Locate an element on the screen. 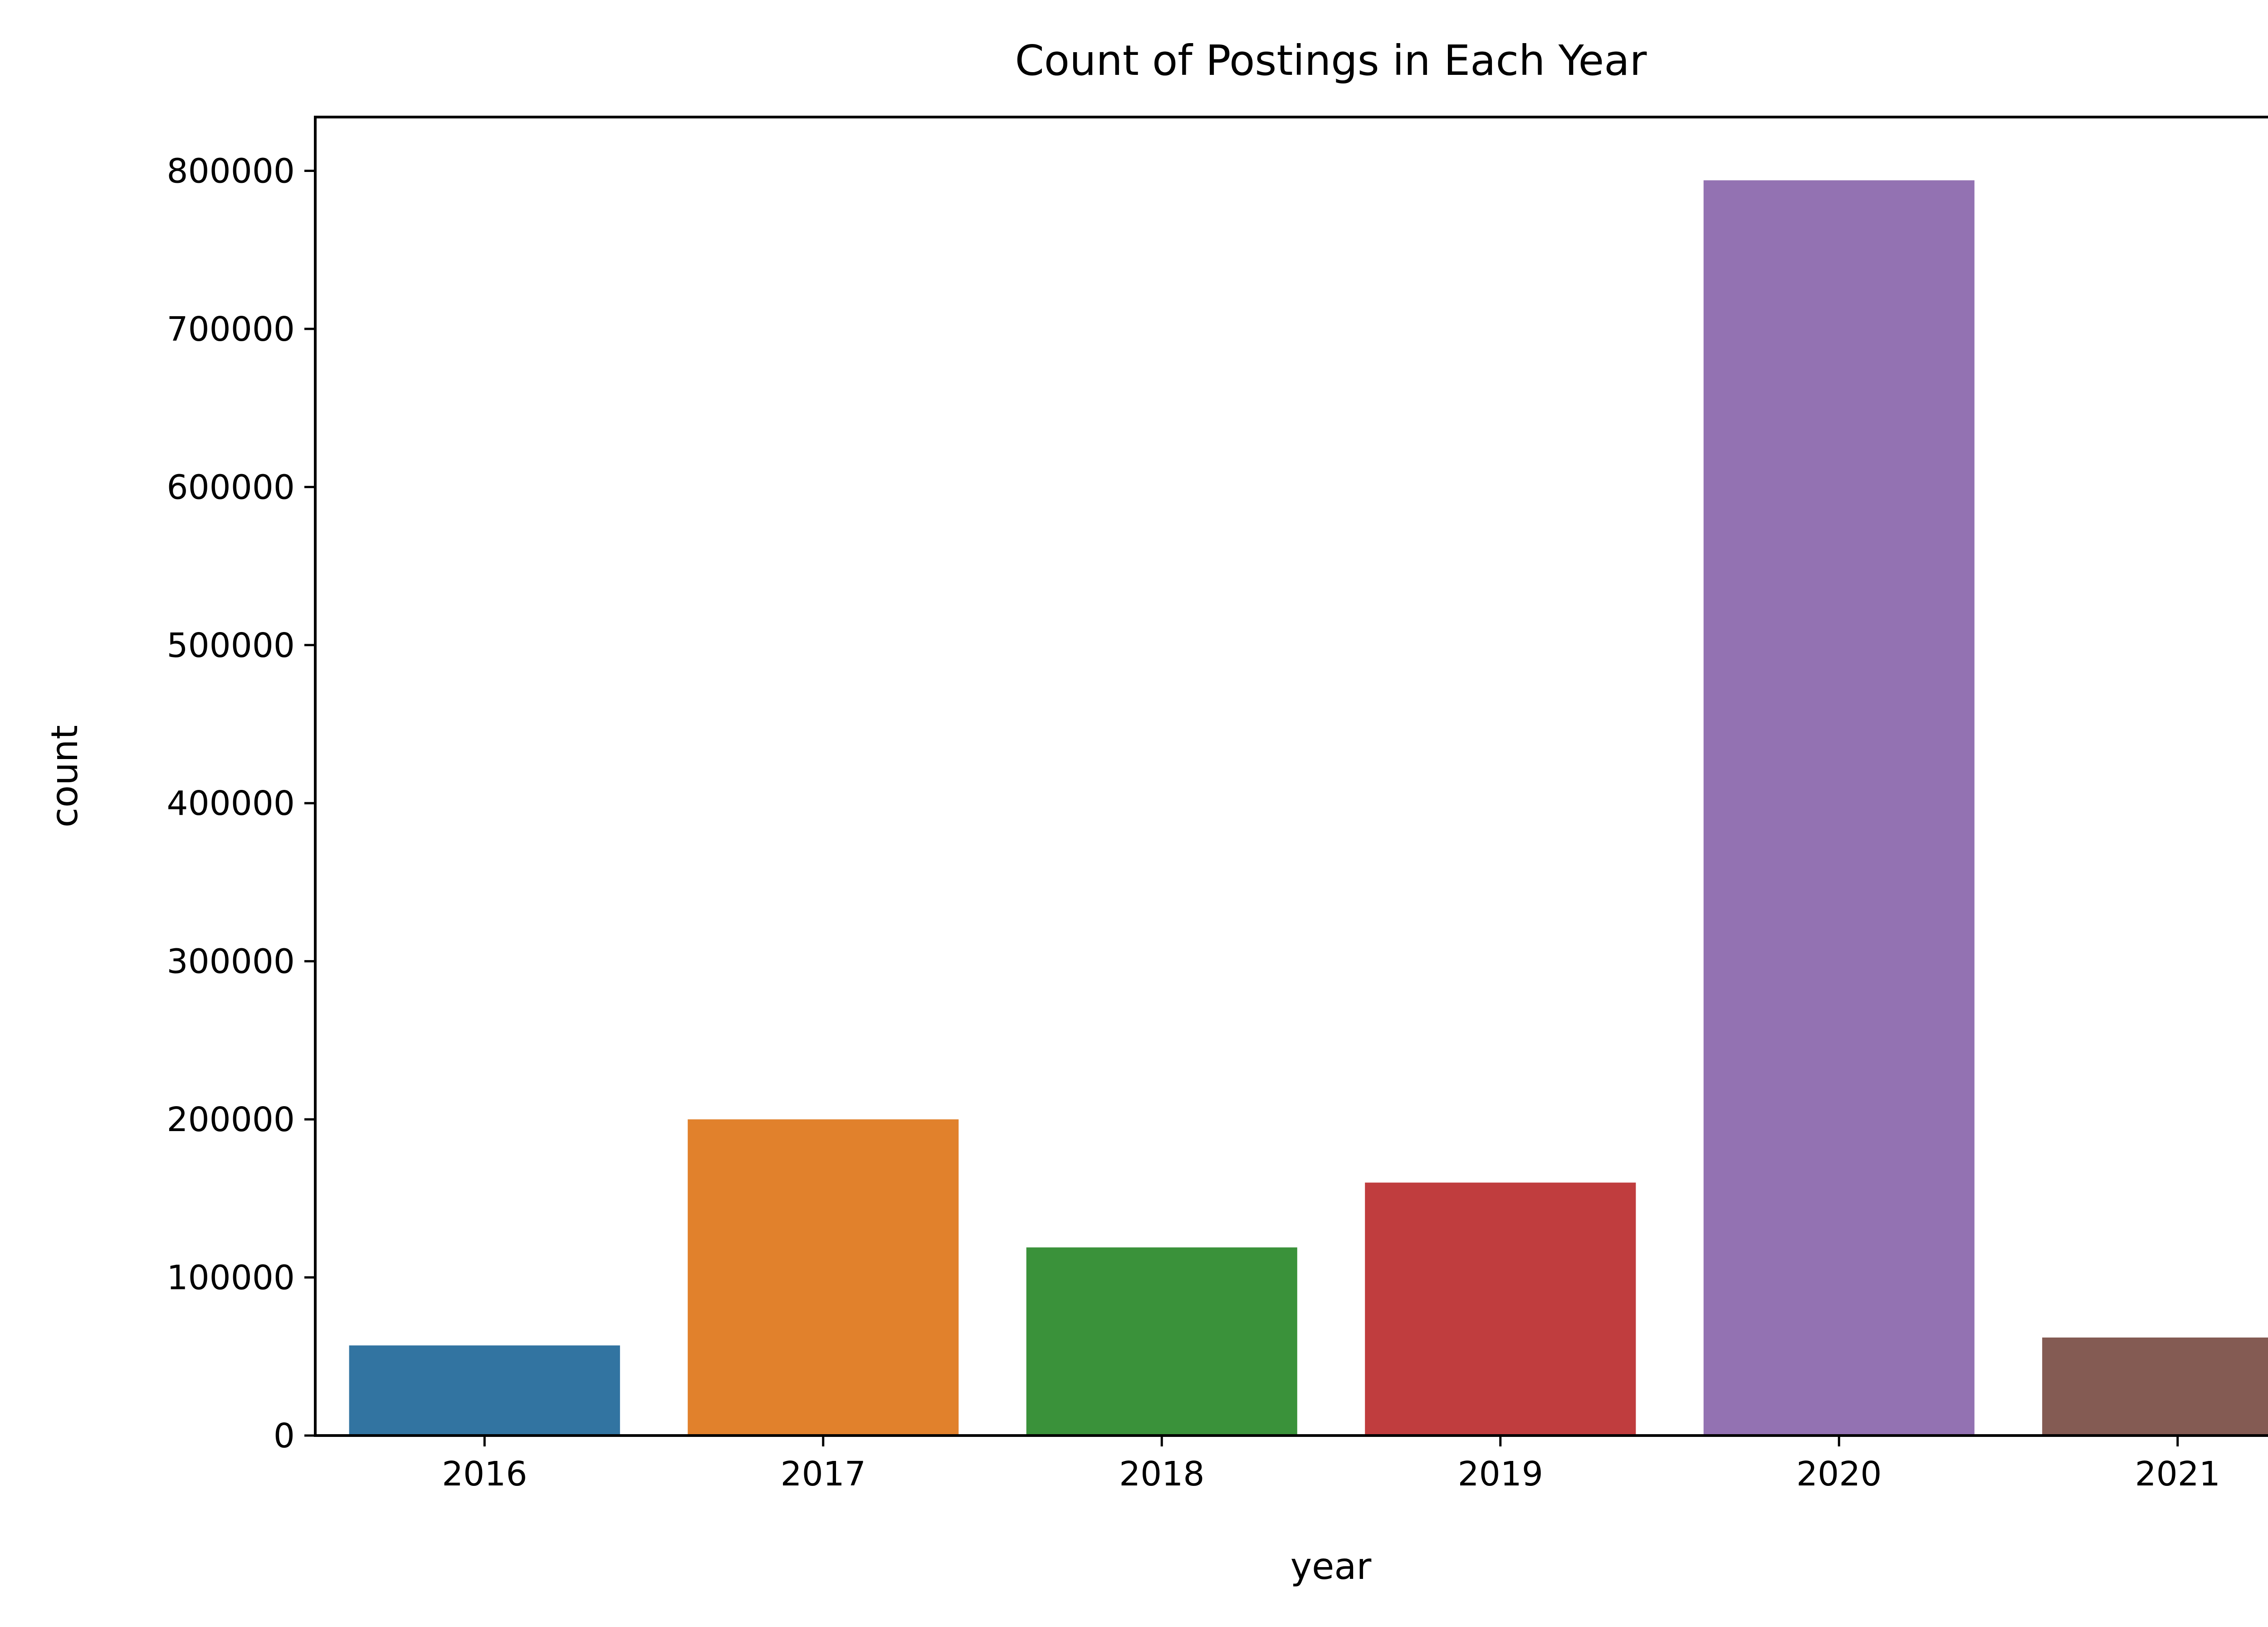  y-tick-label-800000: 800000 is located at coordinates (231, 172).